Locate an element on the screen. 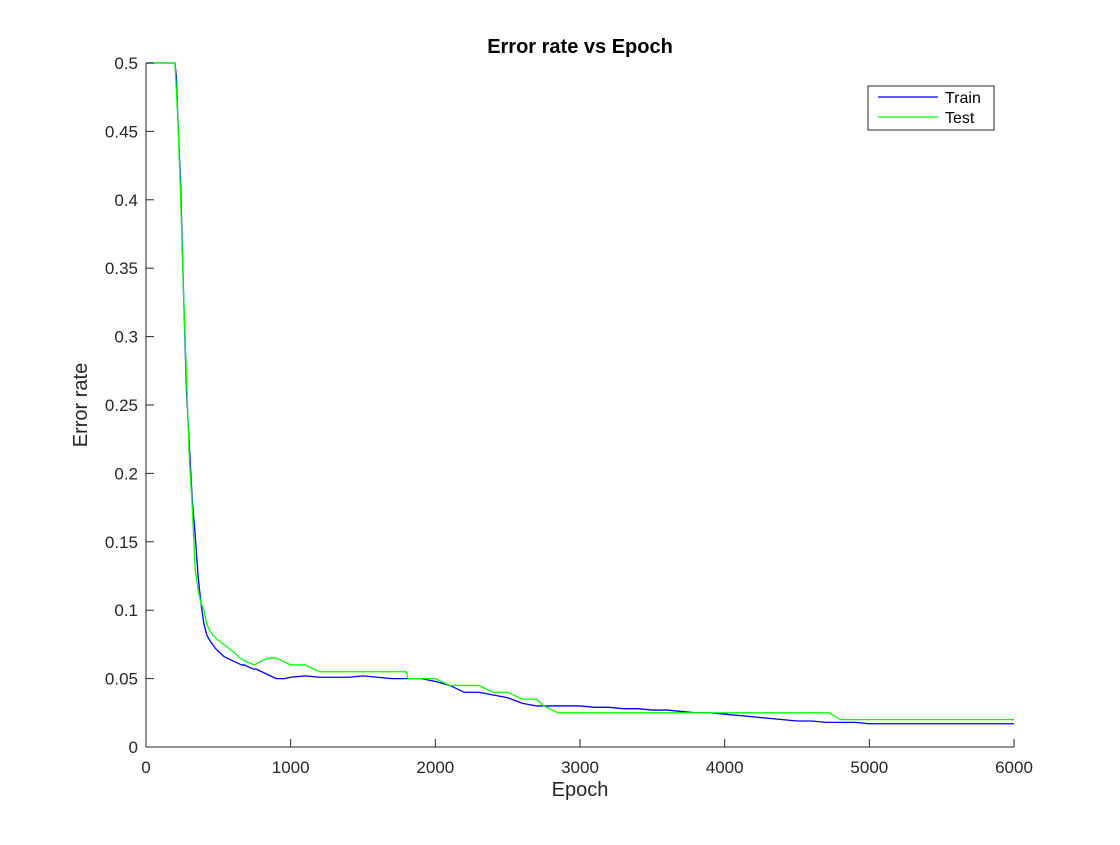 The image size is (1120, 845). x-tick-label: 4000 is located at coordinates (725, 767).